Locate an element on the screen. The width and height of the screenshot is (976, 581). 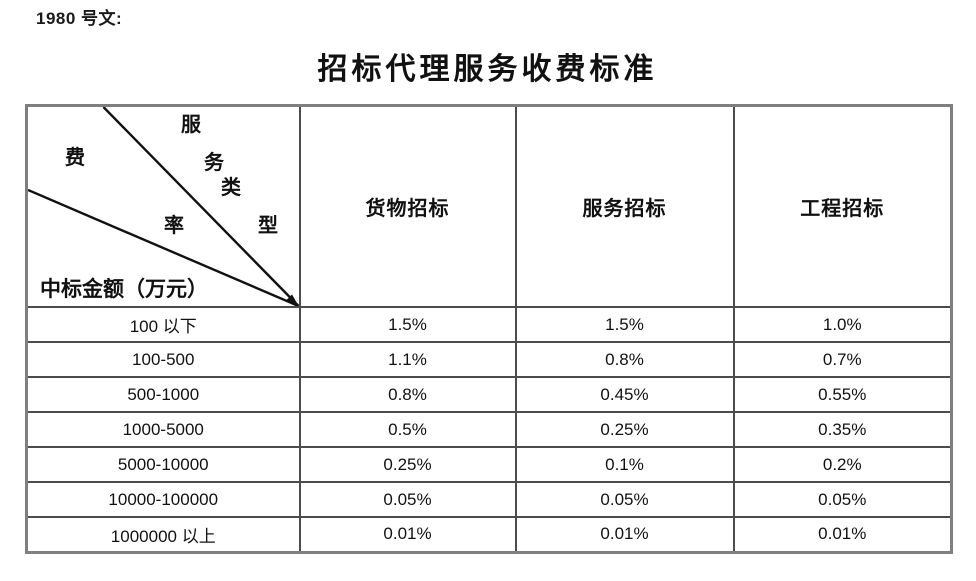
amount-range-cell: 100 以下 is located at coordinates (163, 324).